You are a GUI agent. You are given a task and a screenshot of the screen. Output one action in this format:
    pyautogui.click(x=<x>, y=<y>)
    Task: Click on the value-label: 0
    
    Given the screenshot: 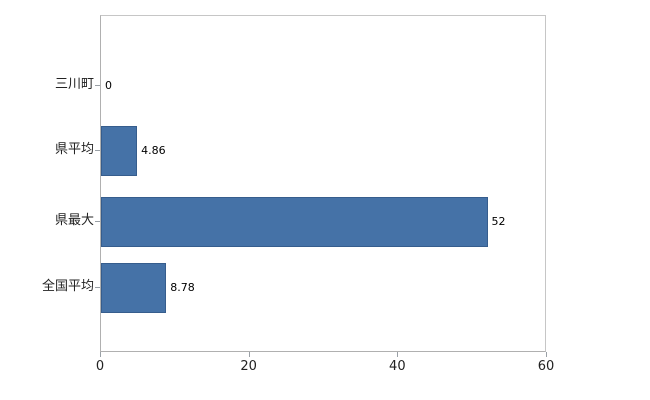 What is the action you would take?
    pyautogui.click(x=108, y=85)
    